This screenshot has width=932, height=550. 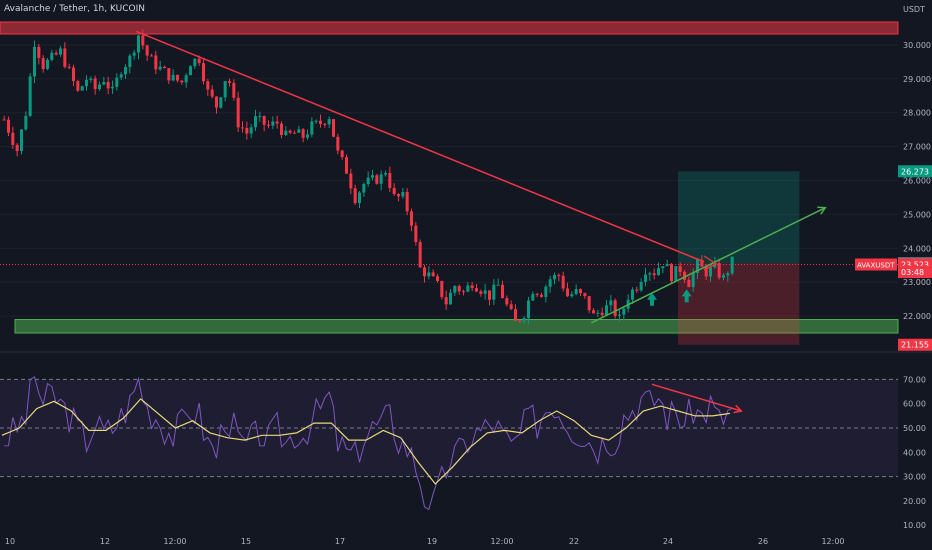 I want to click on price-tick-label: 25.000, so click(x=917, y=214).